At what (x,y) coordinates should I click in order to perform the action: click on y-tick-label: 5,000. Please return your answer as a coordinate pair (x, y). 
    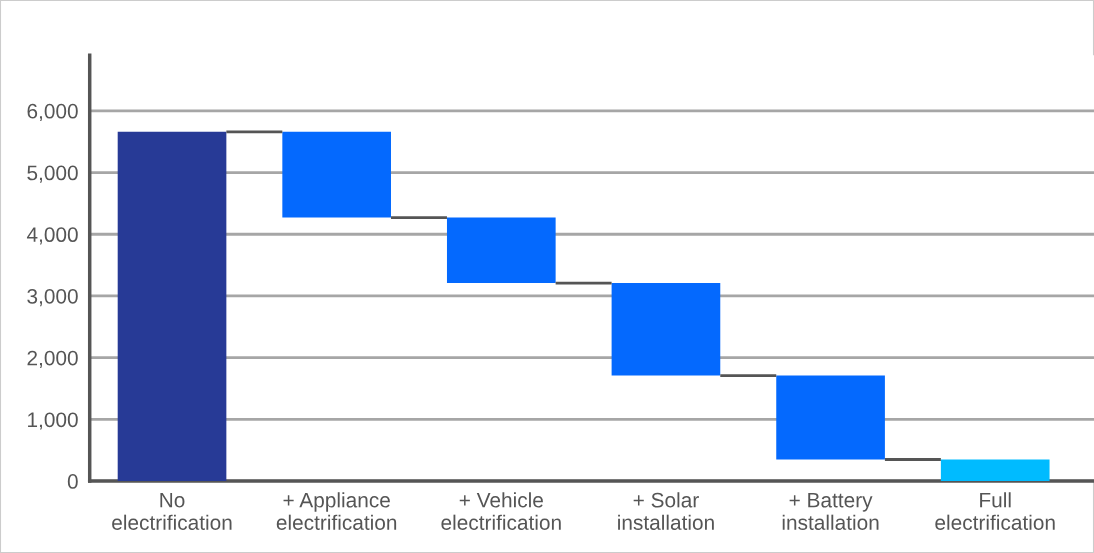
    Looking at the image, I should click on (52, 174).